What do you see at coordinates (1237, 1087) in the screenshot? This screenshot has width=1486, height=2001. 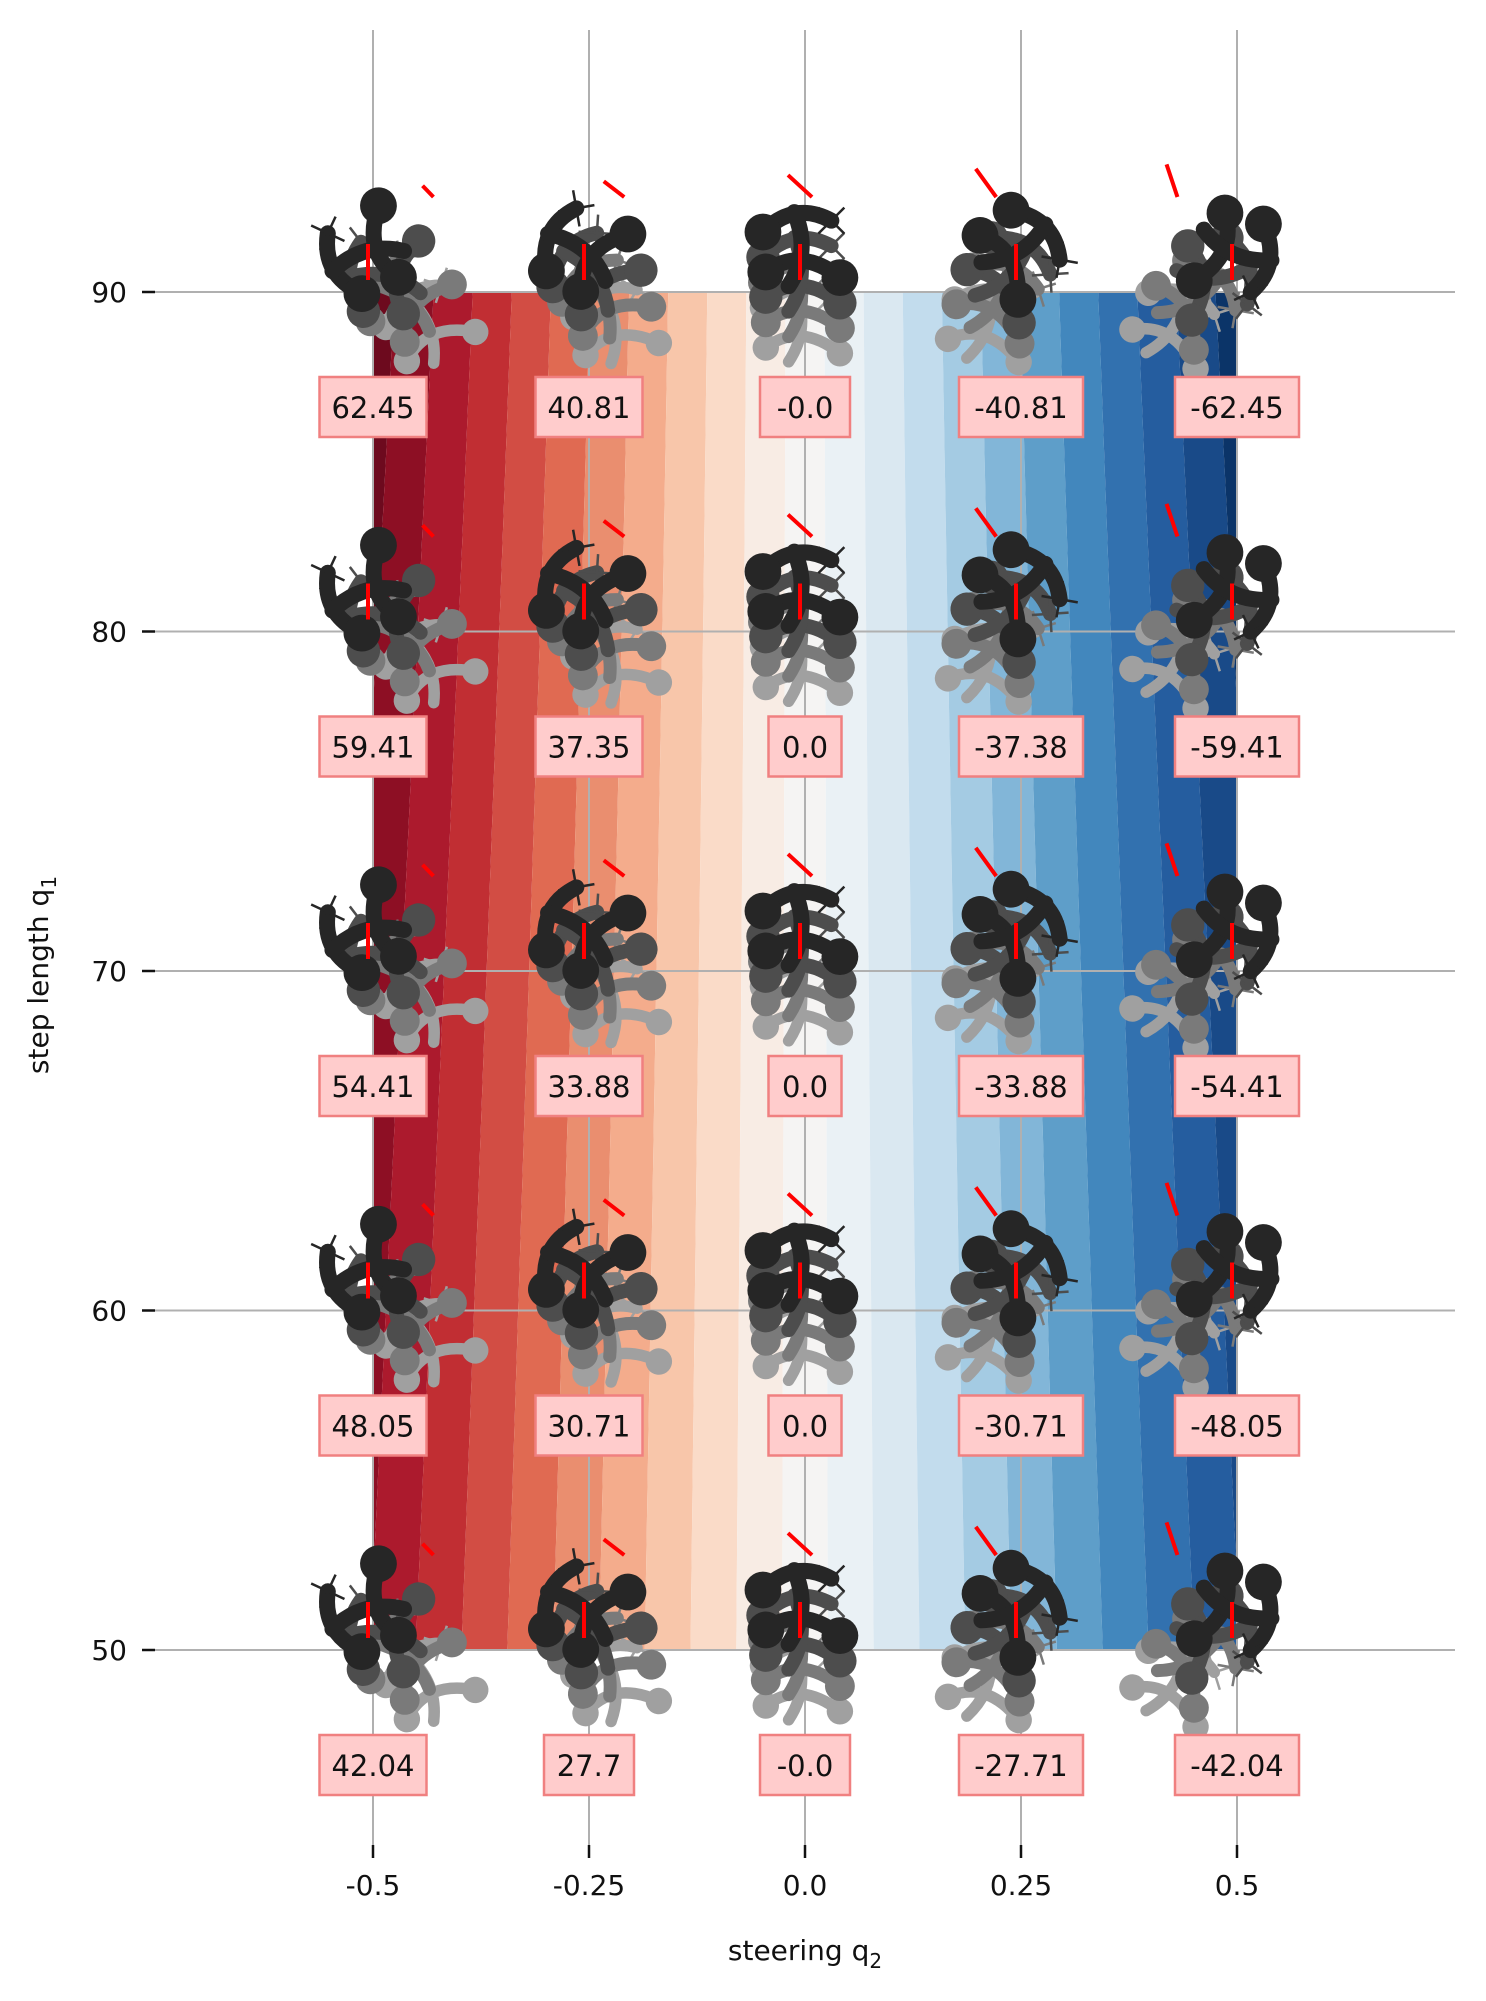 I see `value-label: -54.41` at bounding box center [1237, 1087].